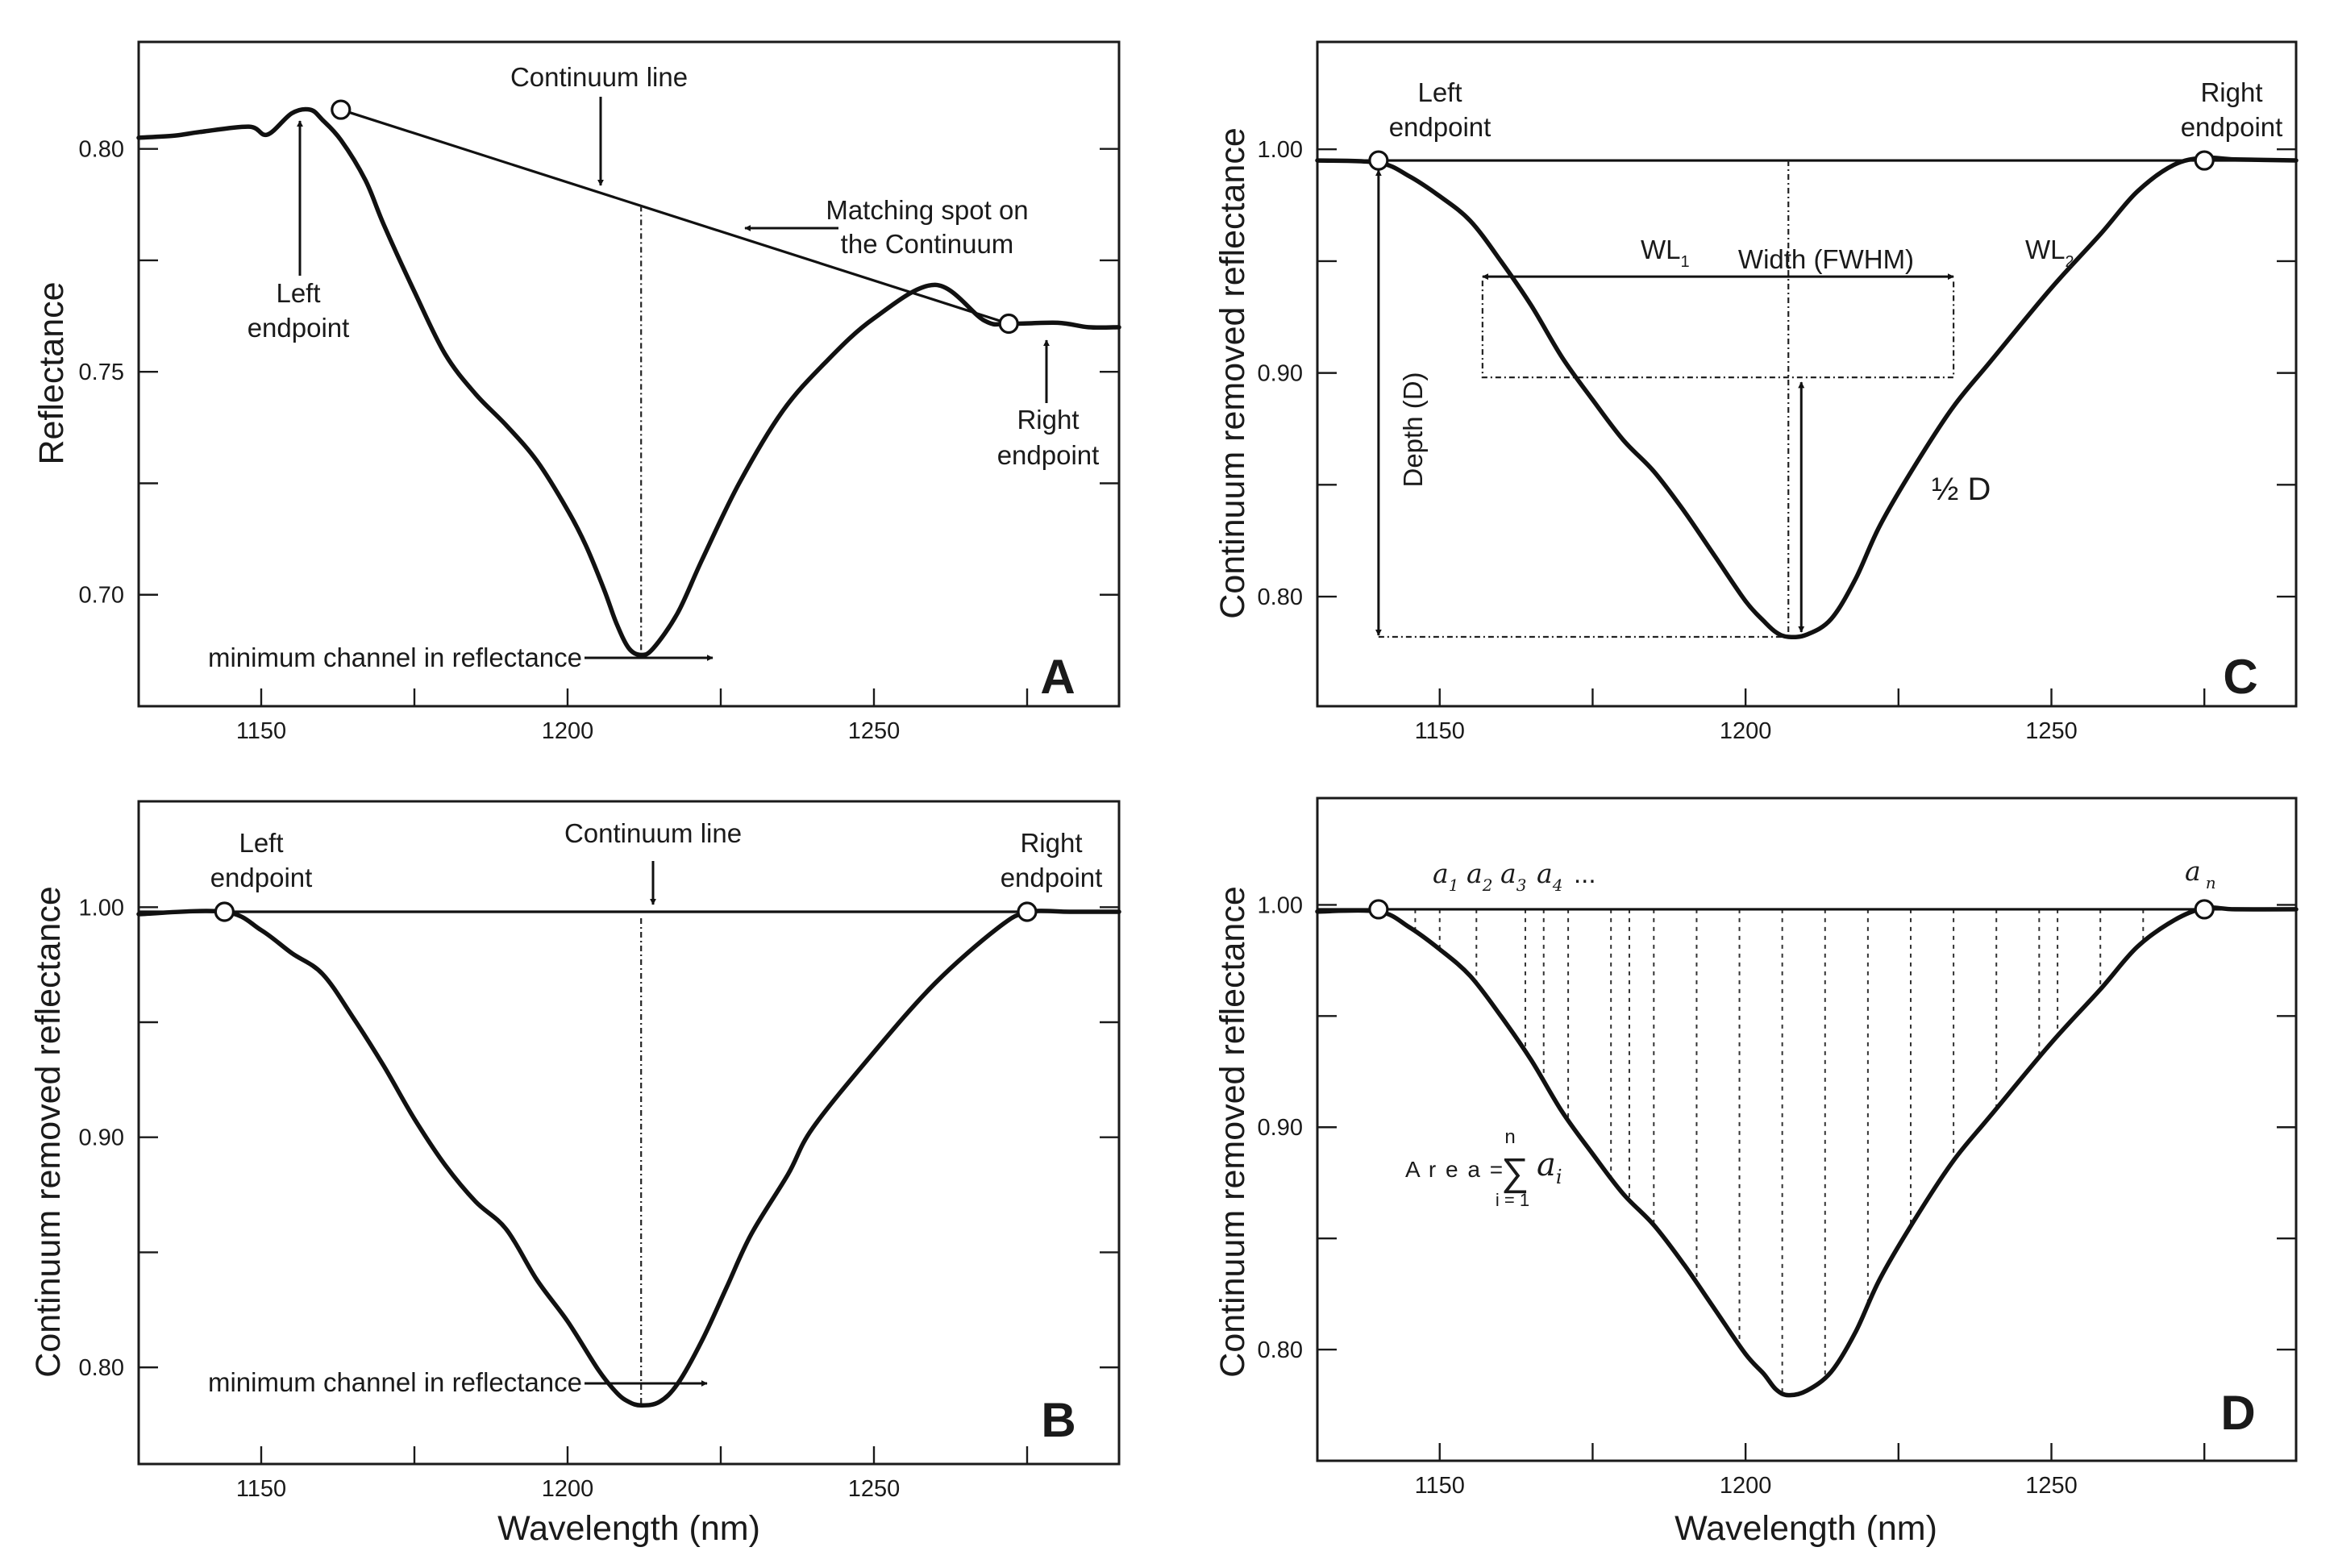  What do you see at coordinates (1057, 677) in the screenshot?
I see `panel-letter: A` at bounding box center [1057, 677].